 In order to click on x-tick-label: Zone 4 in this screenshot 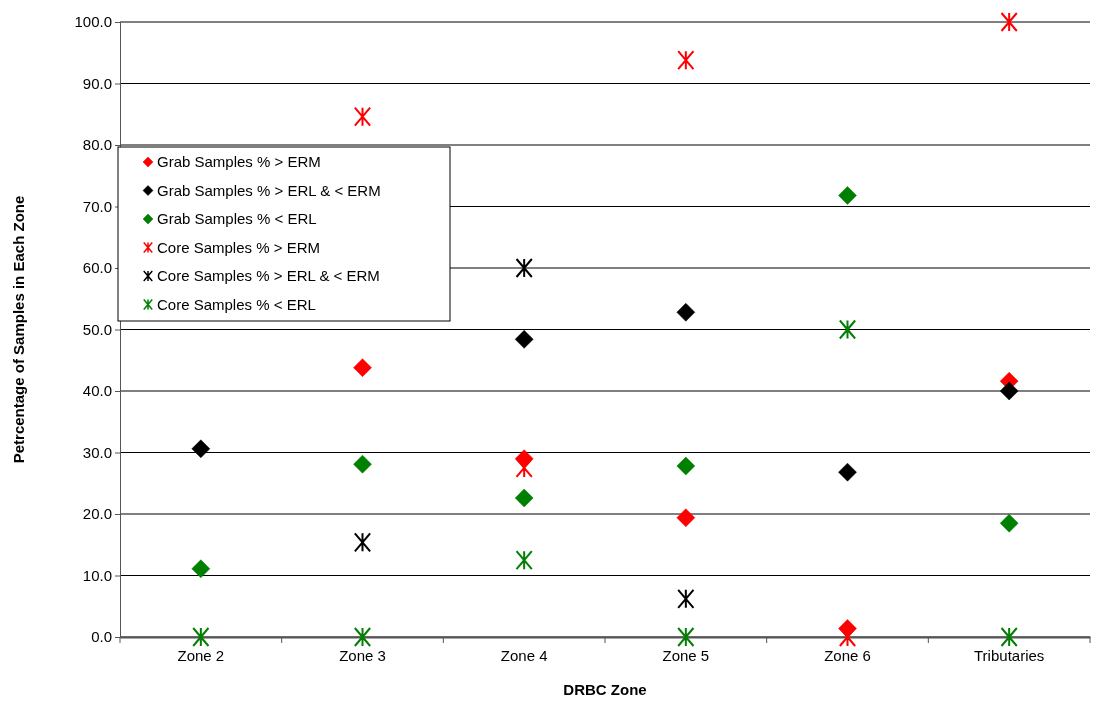, I will do `click(524, 655)`.